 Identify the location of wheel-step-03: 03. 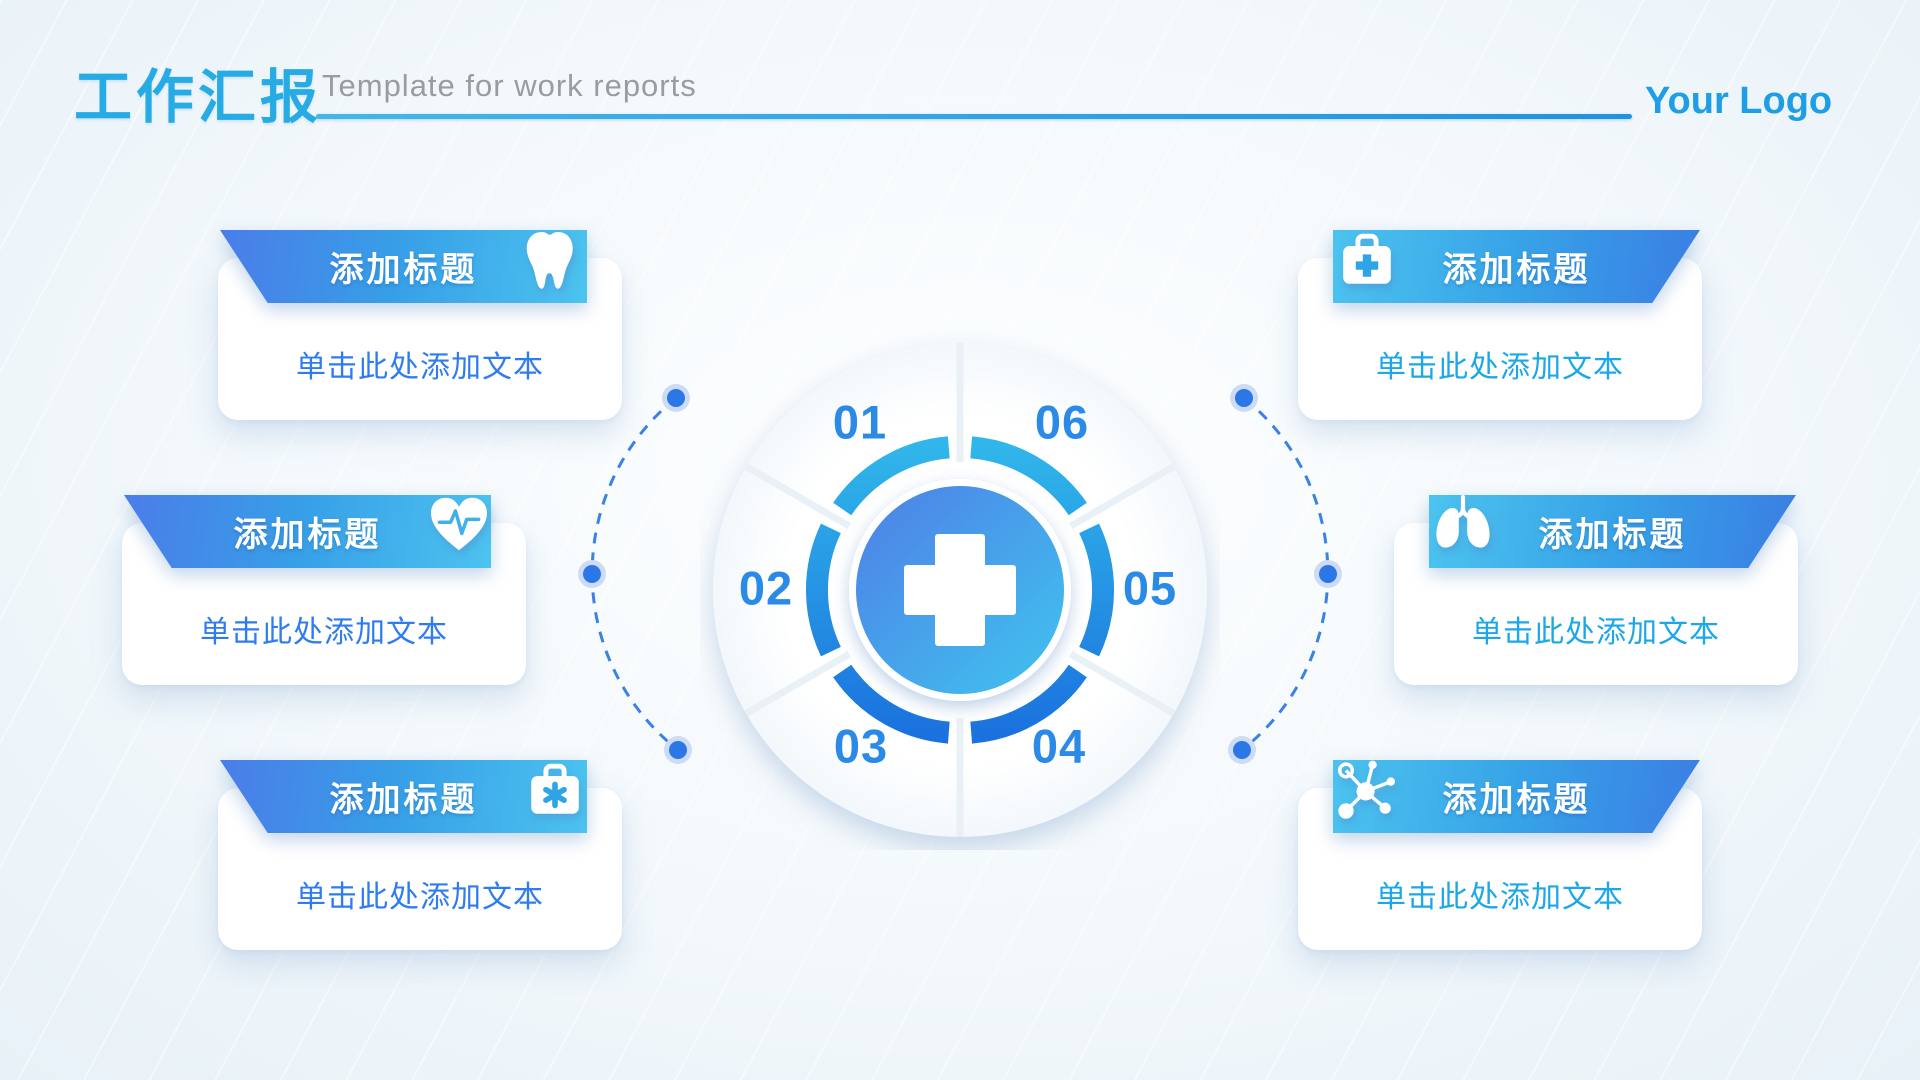
(861, 746).